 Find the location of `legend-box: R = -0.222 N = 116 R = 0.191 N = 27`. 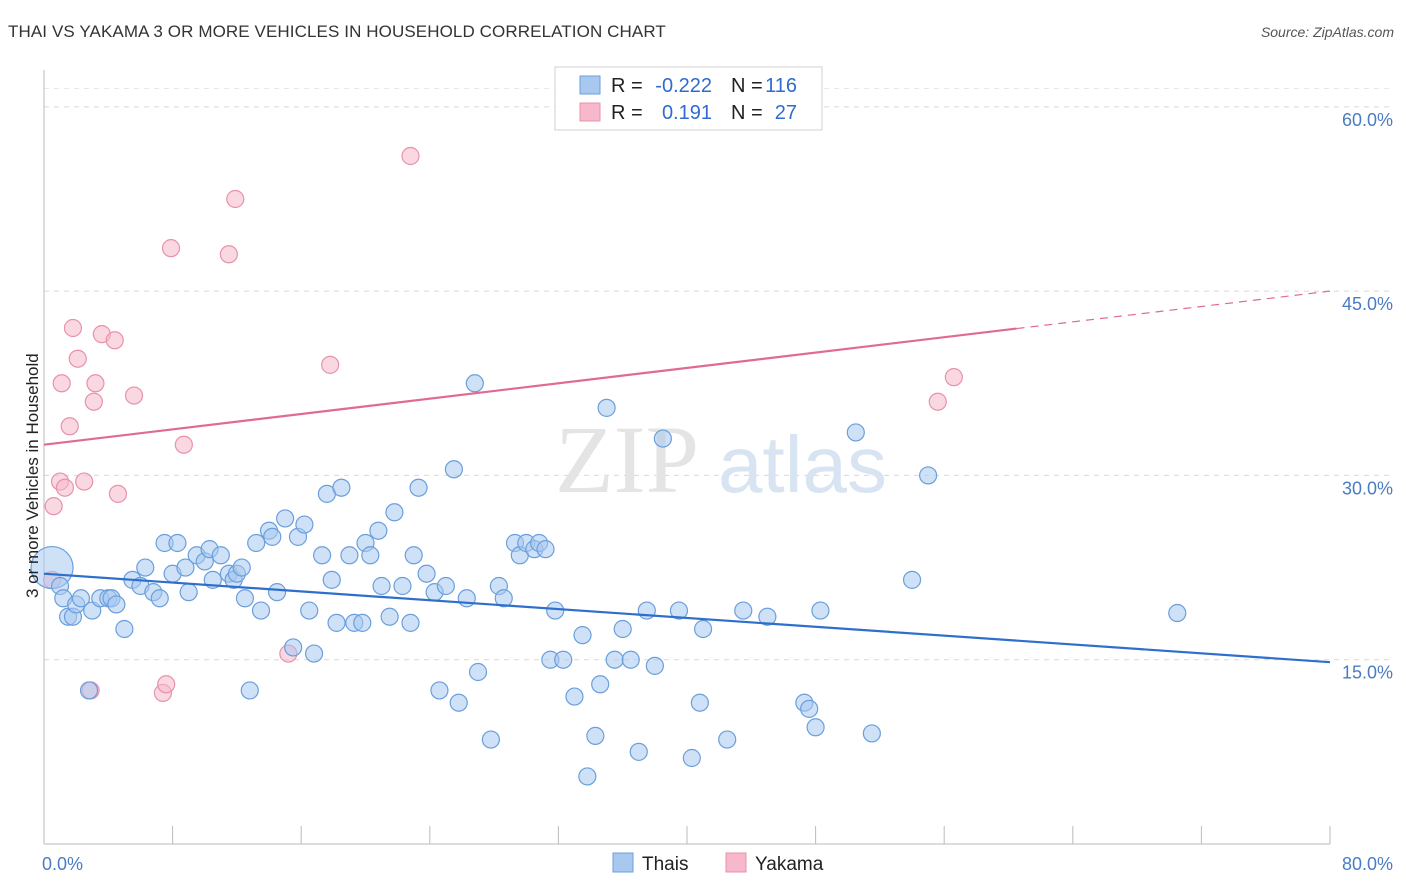

legend-box: R = -0.222 N = 116 R = 0.191 N = 27 is located at coordinates (688, 98).